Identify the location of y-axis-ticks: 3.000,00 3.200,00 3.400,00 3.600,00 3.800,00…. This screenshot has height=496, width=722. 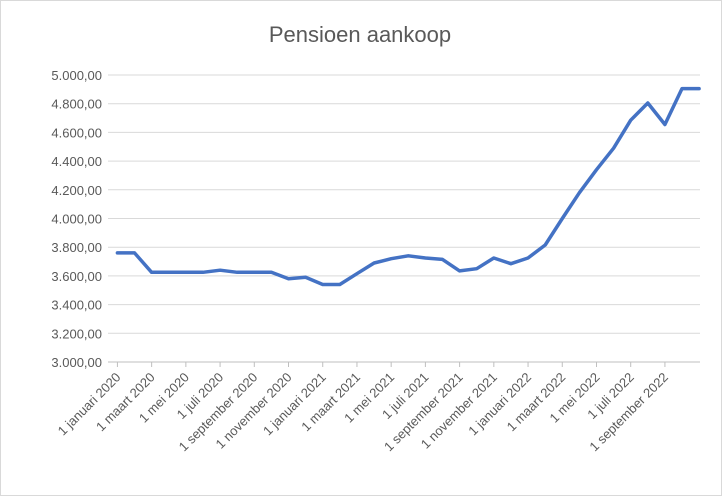
(76, 219).